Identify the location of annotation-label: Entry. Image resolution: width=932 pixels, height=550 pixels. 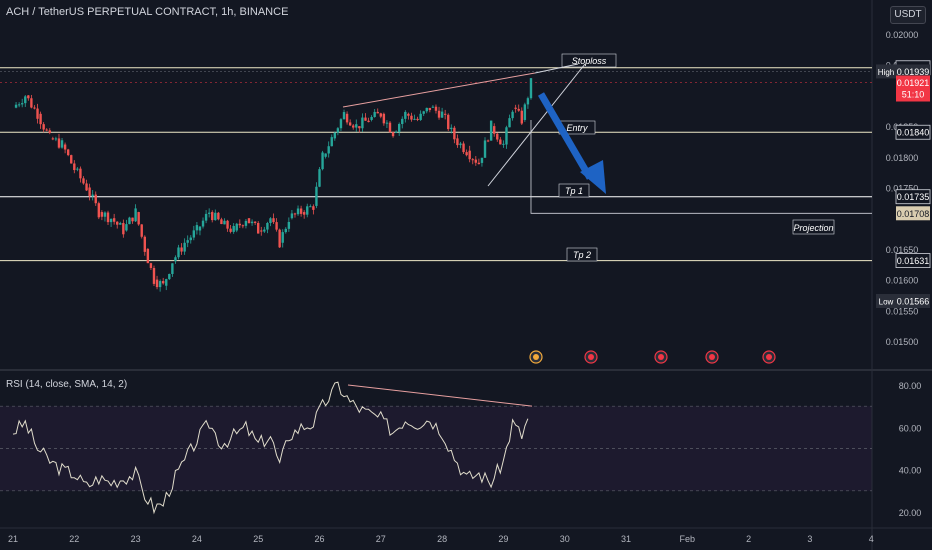
(577, 128).